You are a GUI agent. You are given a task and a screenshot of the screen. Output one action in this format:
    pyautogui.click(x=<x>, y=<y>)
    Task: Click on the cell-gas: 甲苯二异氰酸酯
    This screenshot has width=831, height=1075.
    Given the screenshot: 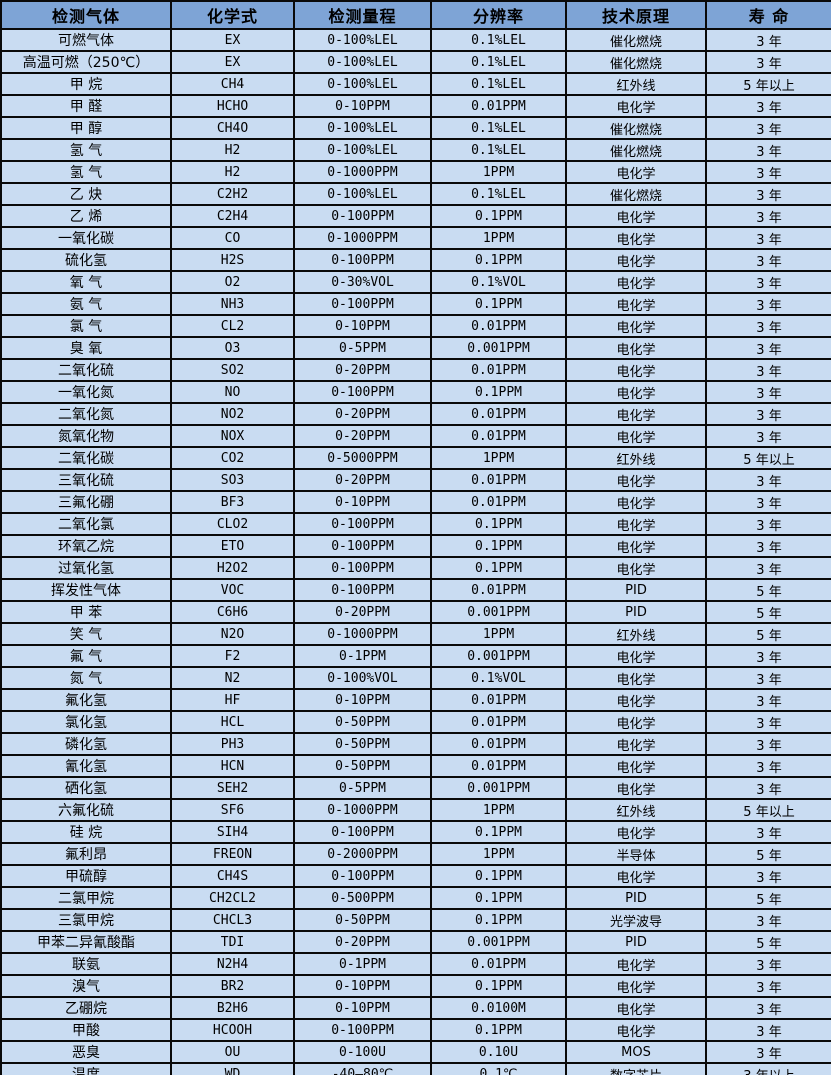 What is the action you would take?
    pyautogui.click(x=86, y=942)
    